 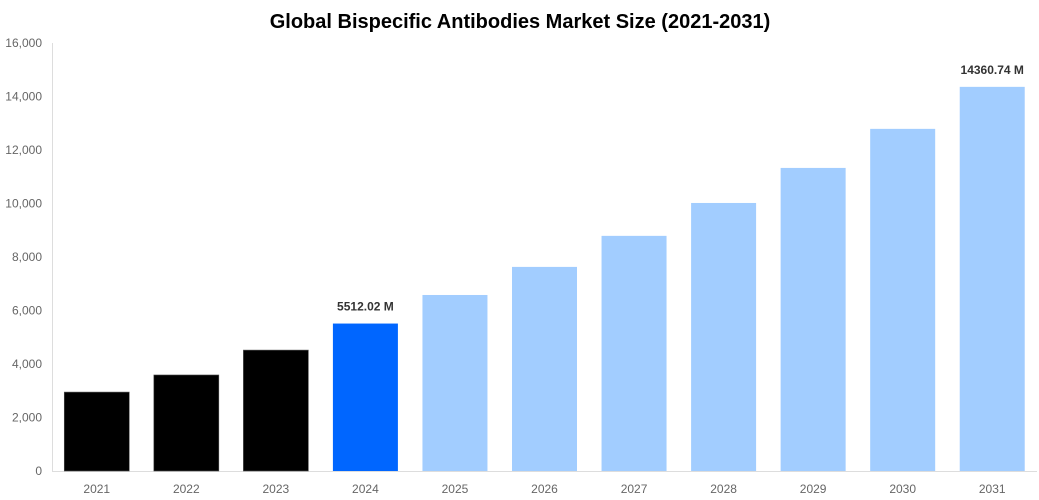 What do you see at coordinates (903, 299) in the screenshot?
I see `bar-2030` at bounding box center [903, 299].